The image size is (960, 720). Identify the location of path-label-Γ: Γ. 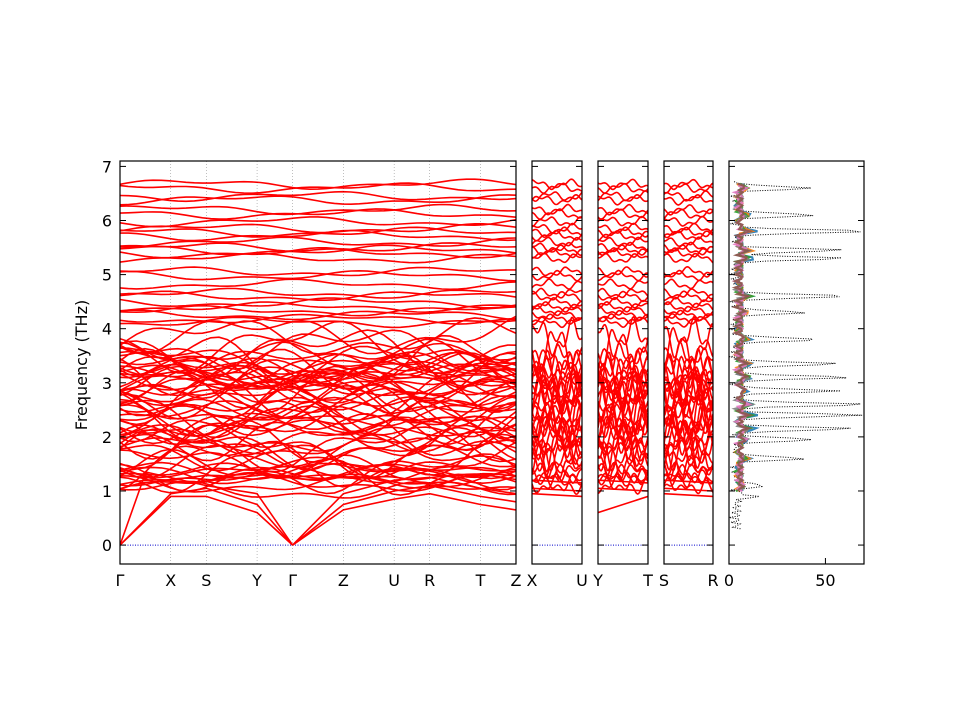
(120, 580).